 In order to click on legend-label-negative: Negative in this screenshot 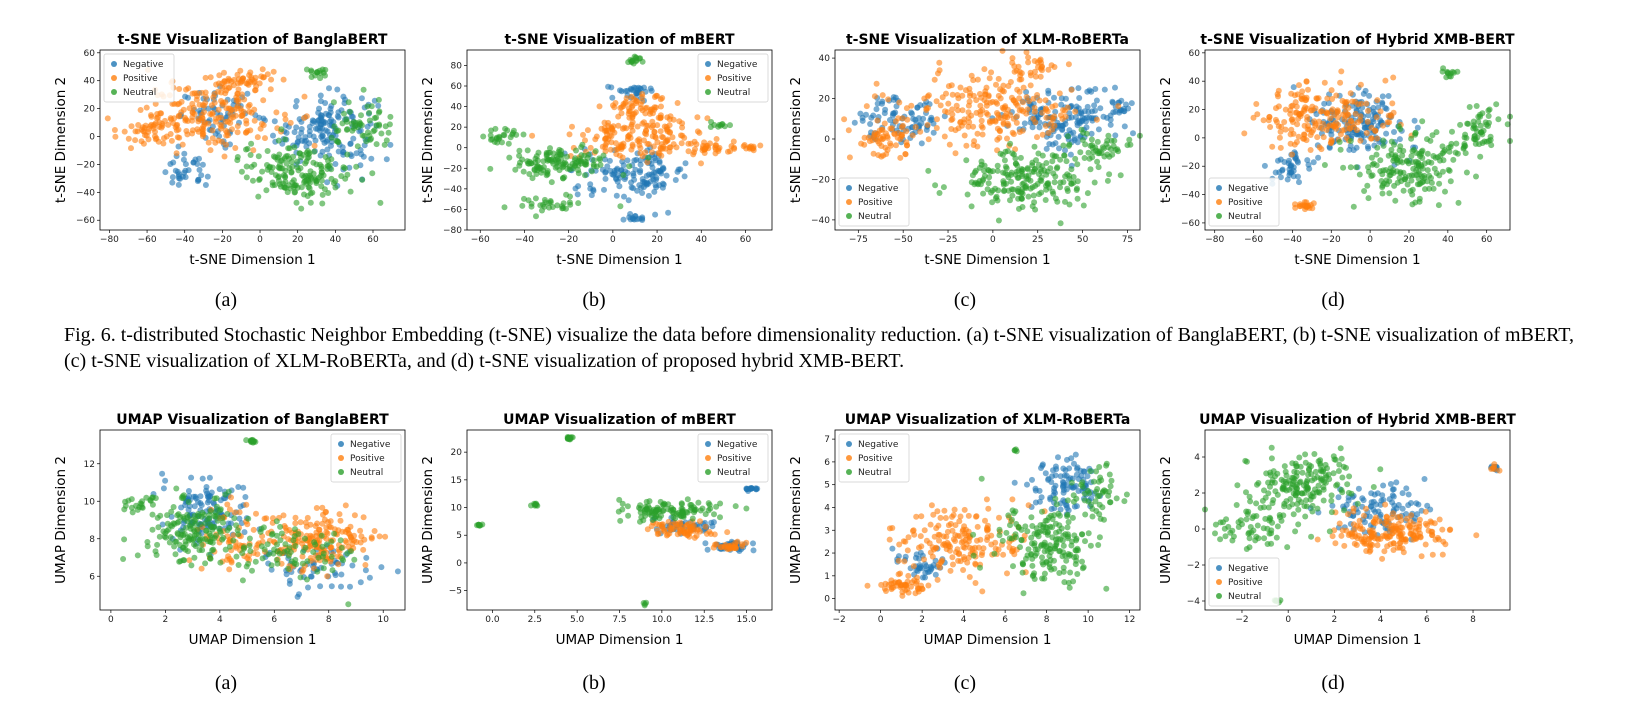, I will do `click(878, 189)`.